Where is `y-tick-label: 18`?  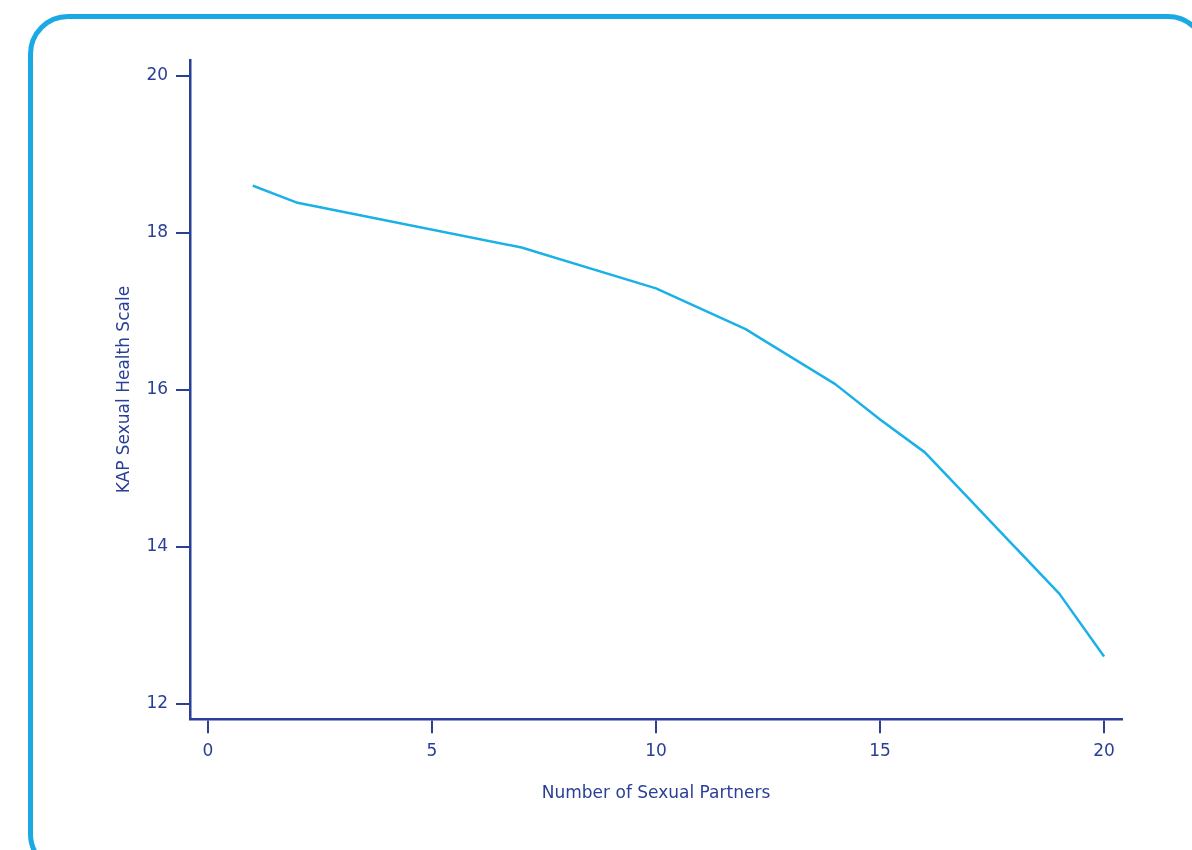
y-tick-label: 18 is located at coordinates (157, 231).